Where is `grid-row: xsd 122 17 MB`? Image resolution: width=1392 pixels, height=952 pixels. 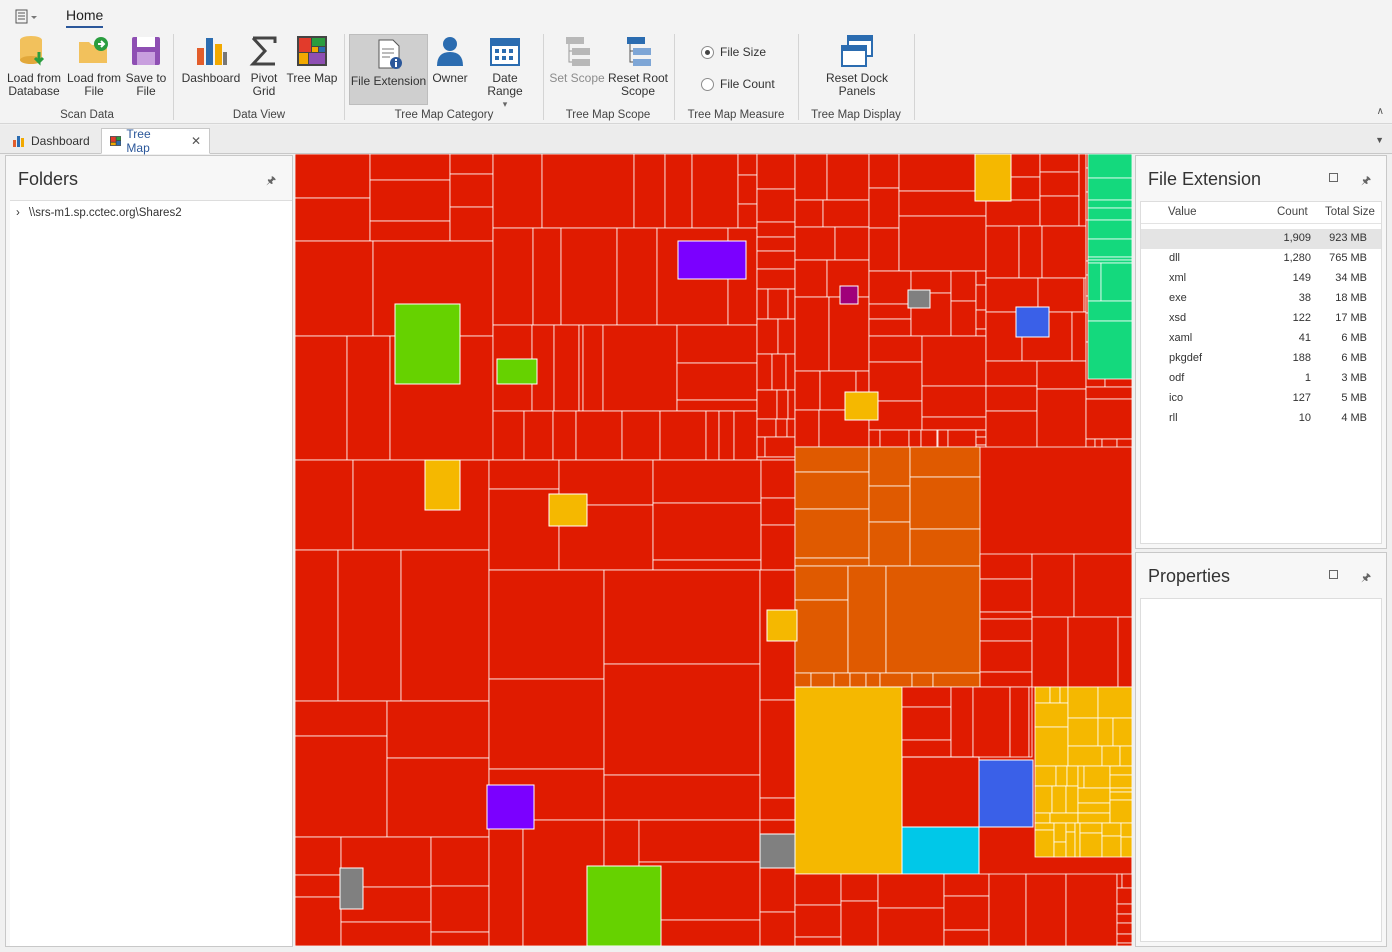 grid-row: xsd 122 17 MB is located at coordinates (1261, 319).